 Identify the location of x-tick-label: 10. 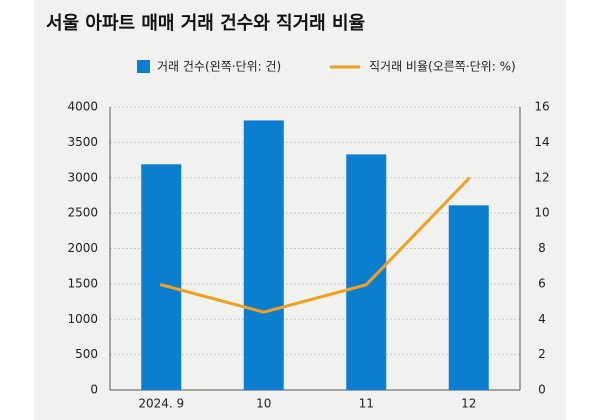
(263, 404).